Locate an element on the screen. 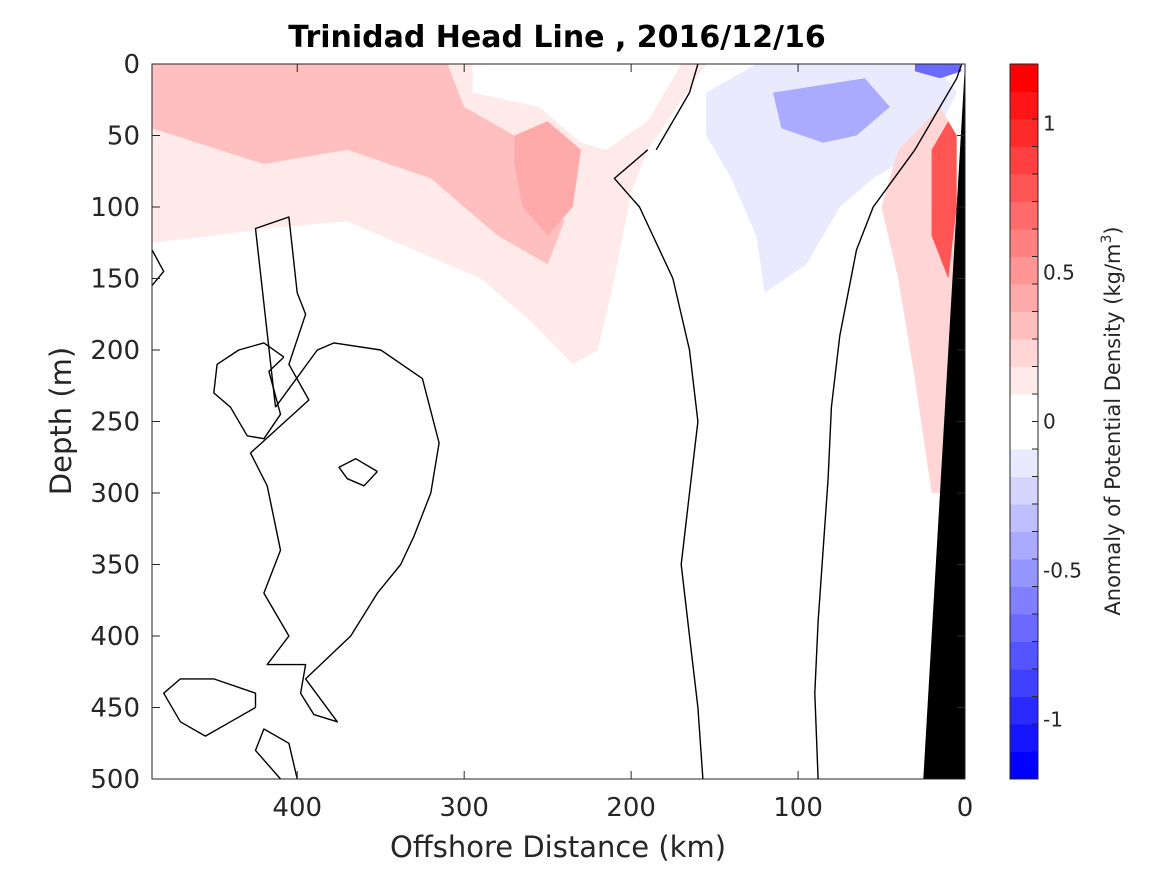 This screenshot has height=875, width=1167. zero-contour-bottom-island is located at coordinates (209, 707).